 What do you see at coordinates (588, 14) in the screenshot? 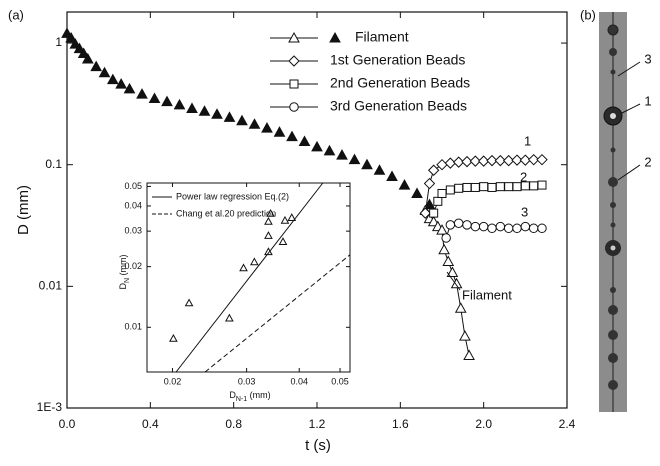
I see `panel-label: (b)` at bounding box center [588, 14].